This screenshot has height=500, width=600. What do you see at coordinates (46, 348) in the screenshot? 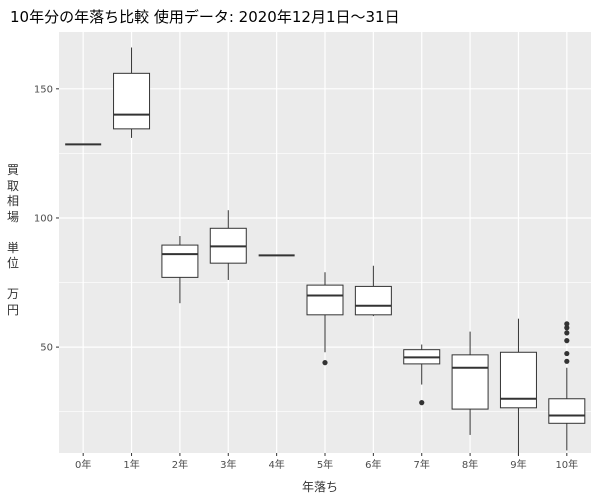
I see `y-tick-label: 50` at bounding box center [46, 348].